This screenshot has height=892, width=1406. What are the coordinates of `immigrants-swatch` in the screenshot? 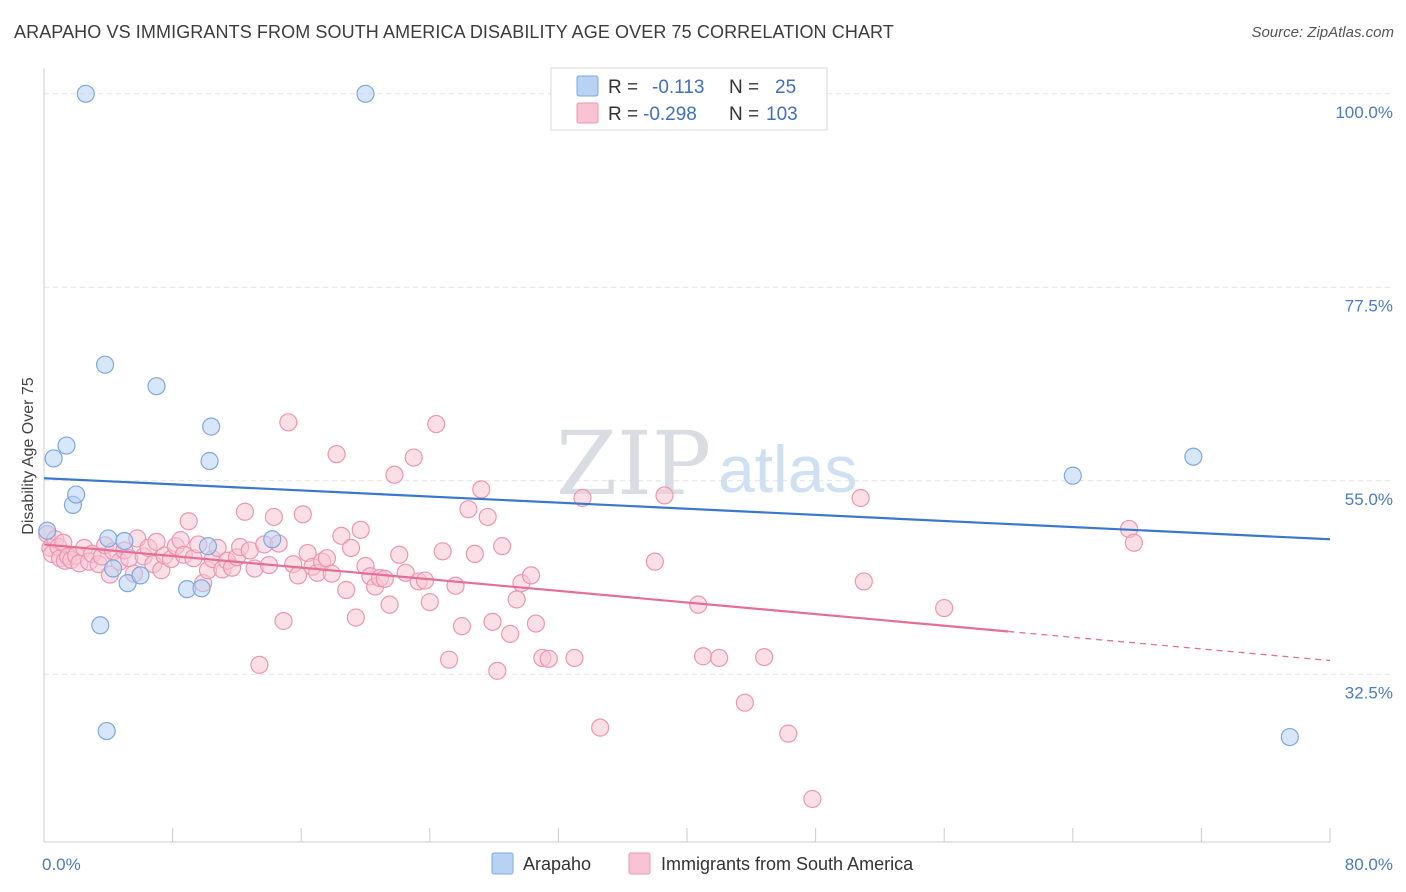 It's located at (587, 113).